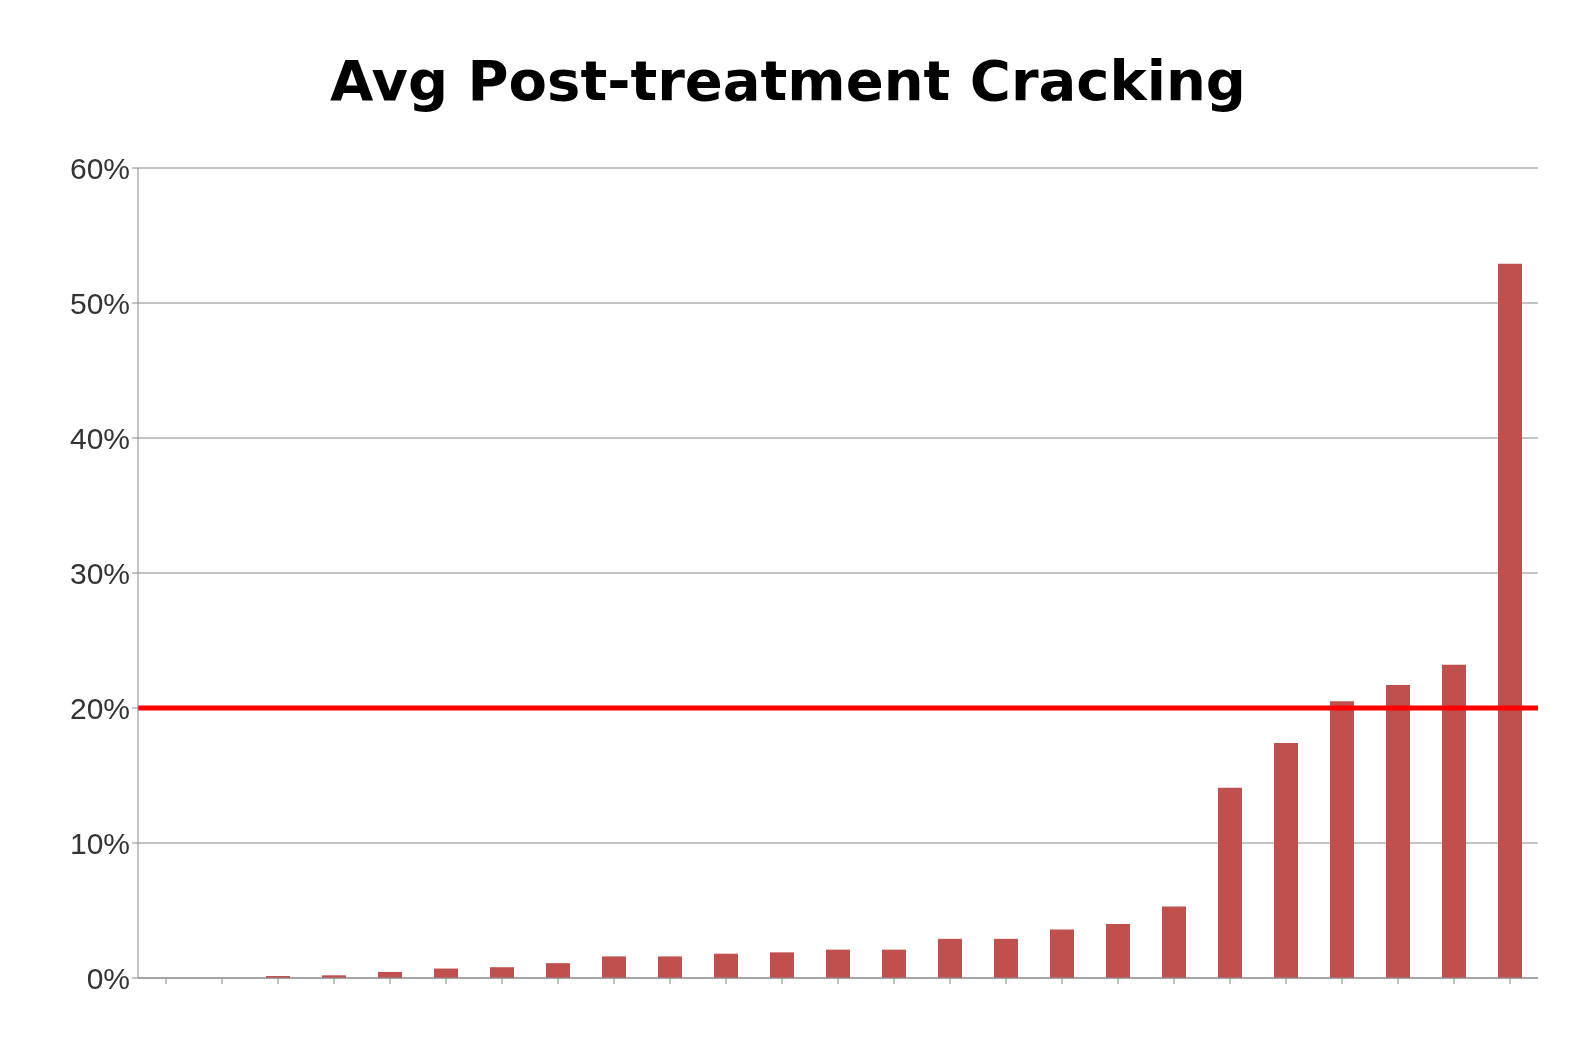 The height and width of the screenshot is (1043, 1595). What do you see at coordinates (99, 303) in the screenshot?
I see `y-tick-label: 50%` at bounding box center [99, 303].